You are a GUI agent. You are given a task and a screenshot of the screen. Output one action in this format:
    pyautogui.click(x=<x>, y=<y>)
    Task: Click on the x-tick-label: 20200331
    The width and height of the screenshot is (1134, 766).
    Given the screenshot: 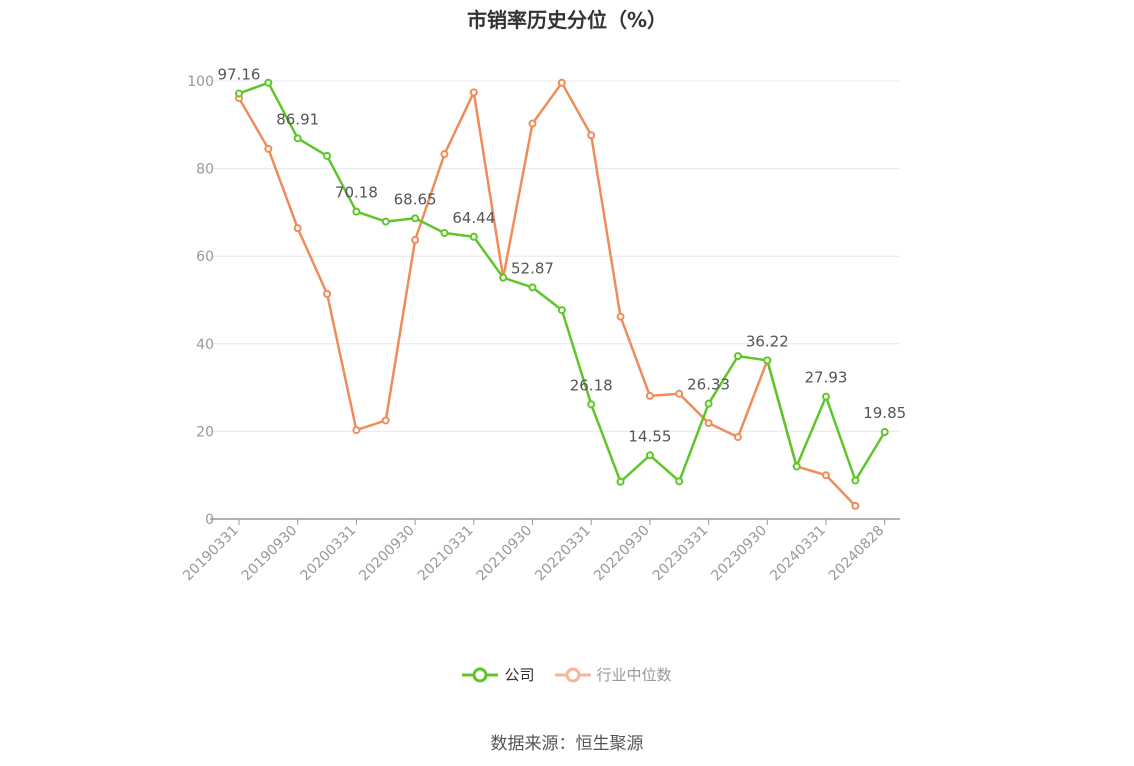 What is the action you would take?
    pyautogui.click(x=329, y=554)
    